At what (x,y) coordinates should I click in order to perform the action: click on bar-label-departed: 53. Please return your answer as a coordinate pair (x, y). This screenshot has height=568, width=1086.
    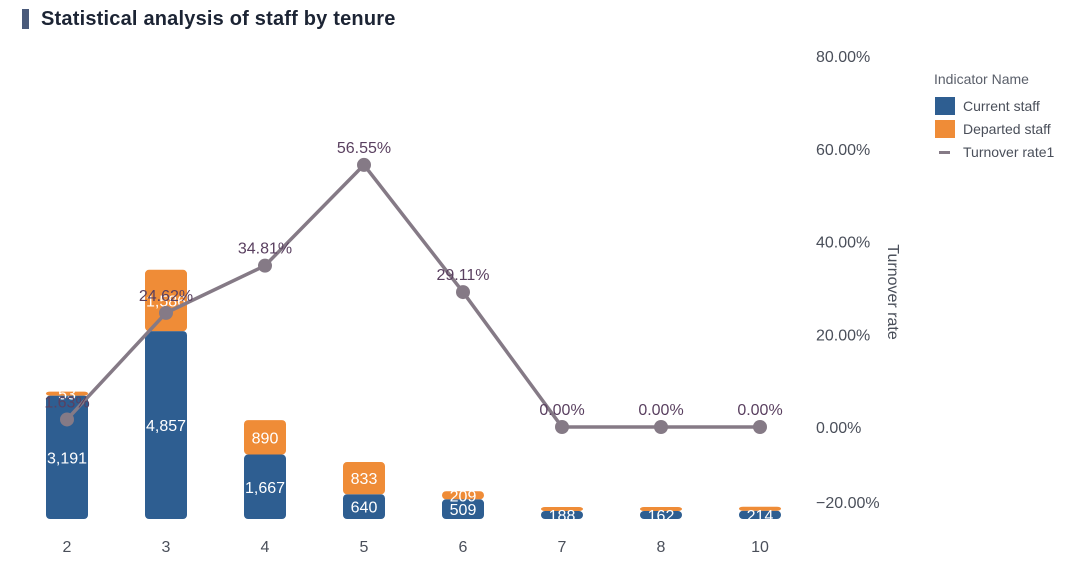
    Looking at the image, I should click on (67, 395).